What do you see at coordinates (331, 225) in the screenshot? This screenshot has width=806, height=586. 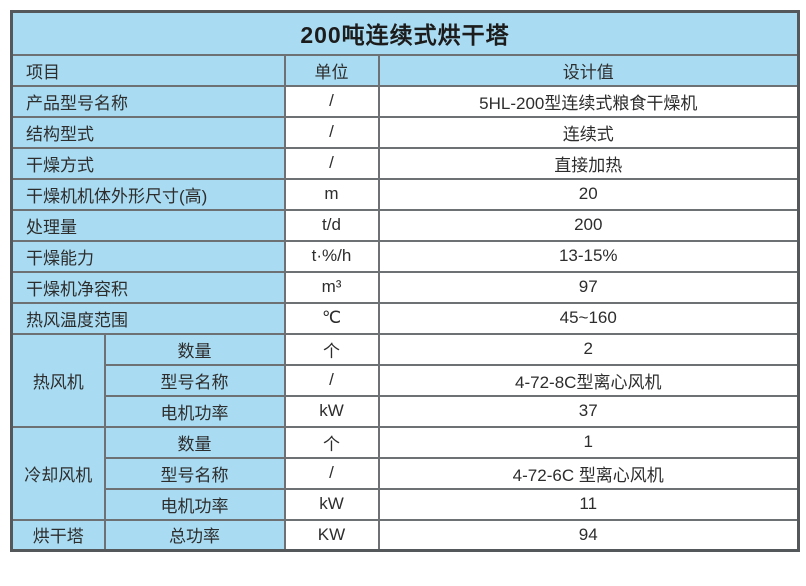 I see `row-unit: t/d` at bounding box center [331, 225].